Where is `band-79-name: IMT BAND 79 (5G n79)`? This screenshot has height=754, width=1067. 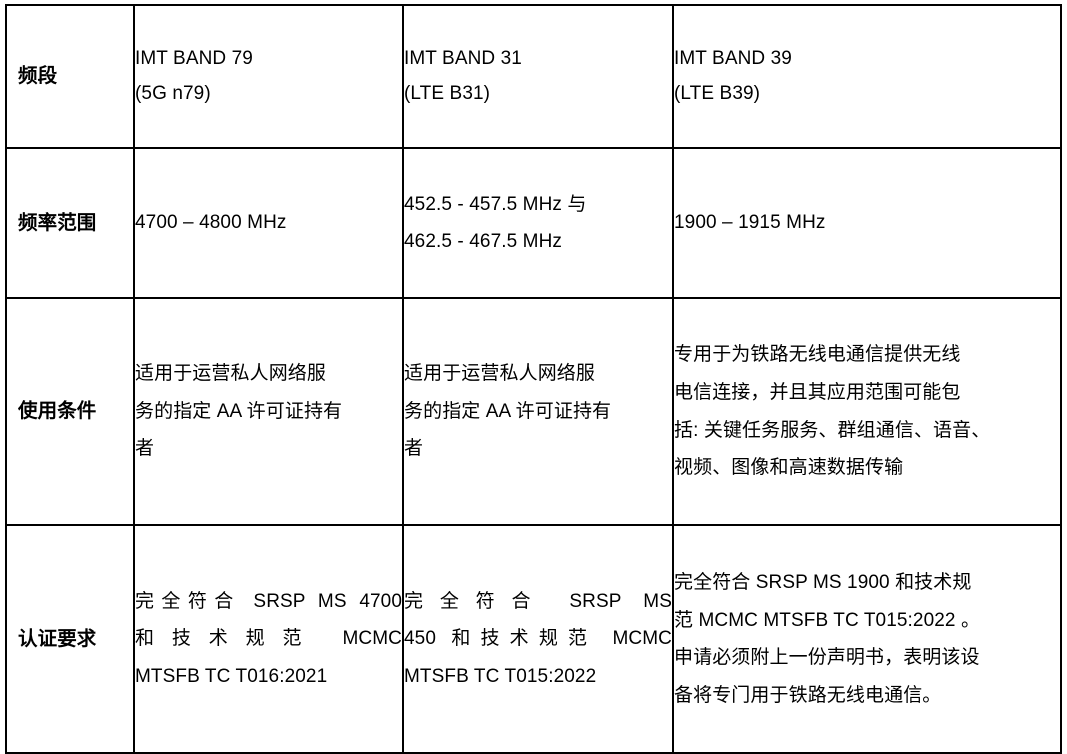 band-79-name: IMT BAND 79 (5G n79) is located at coordinates (268, 76).